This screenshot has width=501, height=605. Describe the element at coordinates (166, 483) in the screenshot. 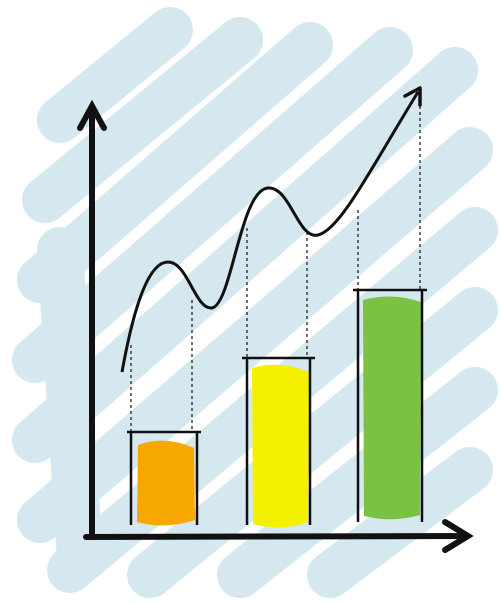

I see `orange-fill` at that location.